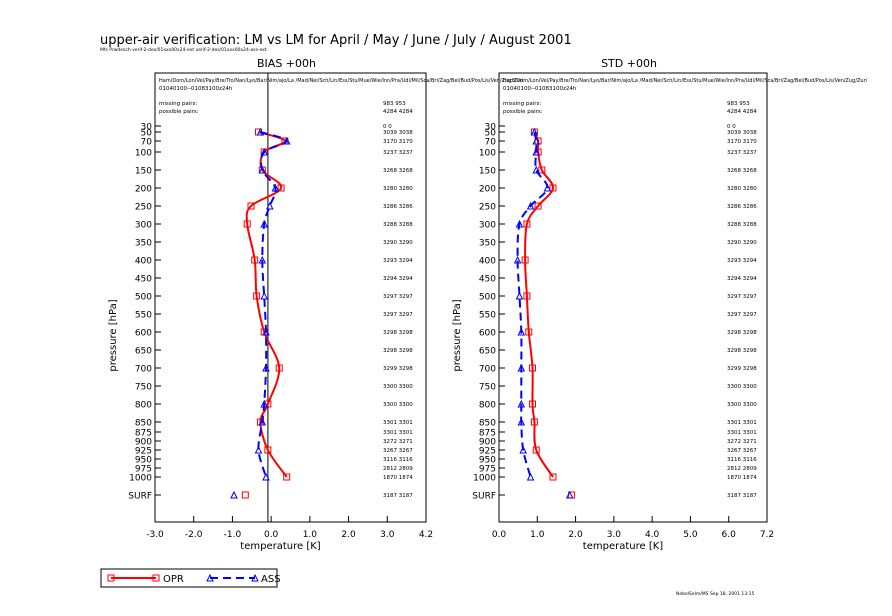  Describe the element at coordinates (487, 190) in the screenshot. I see `std-y-tick-label: 200` at that location.